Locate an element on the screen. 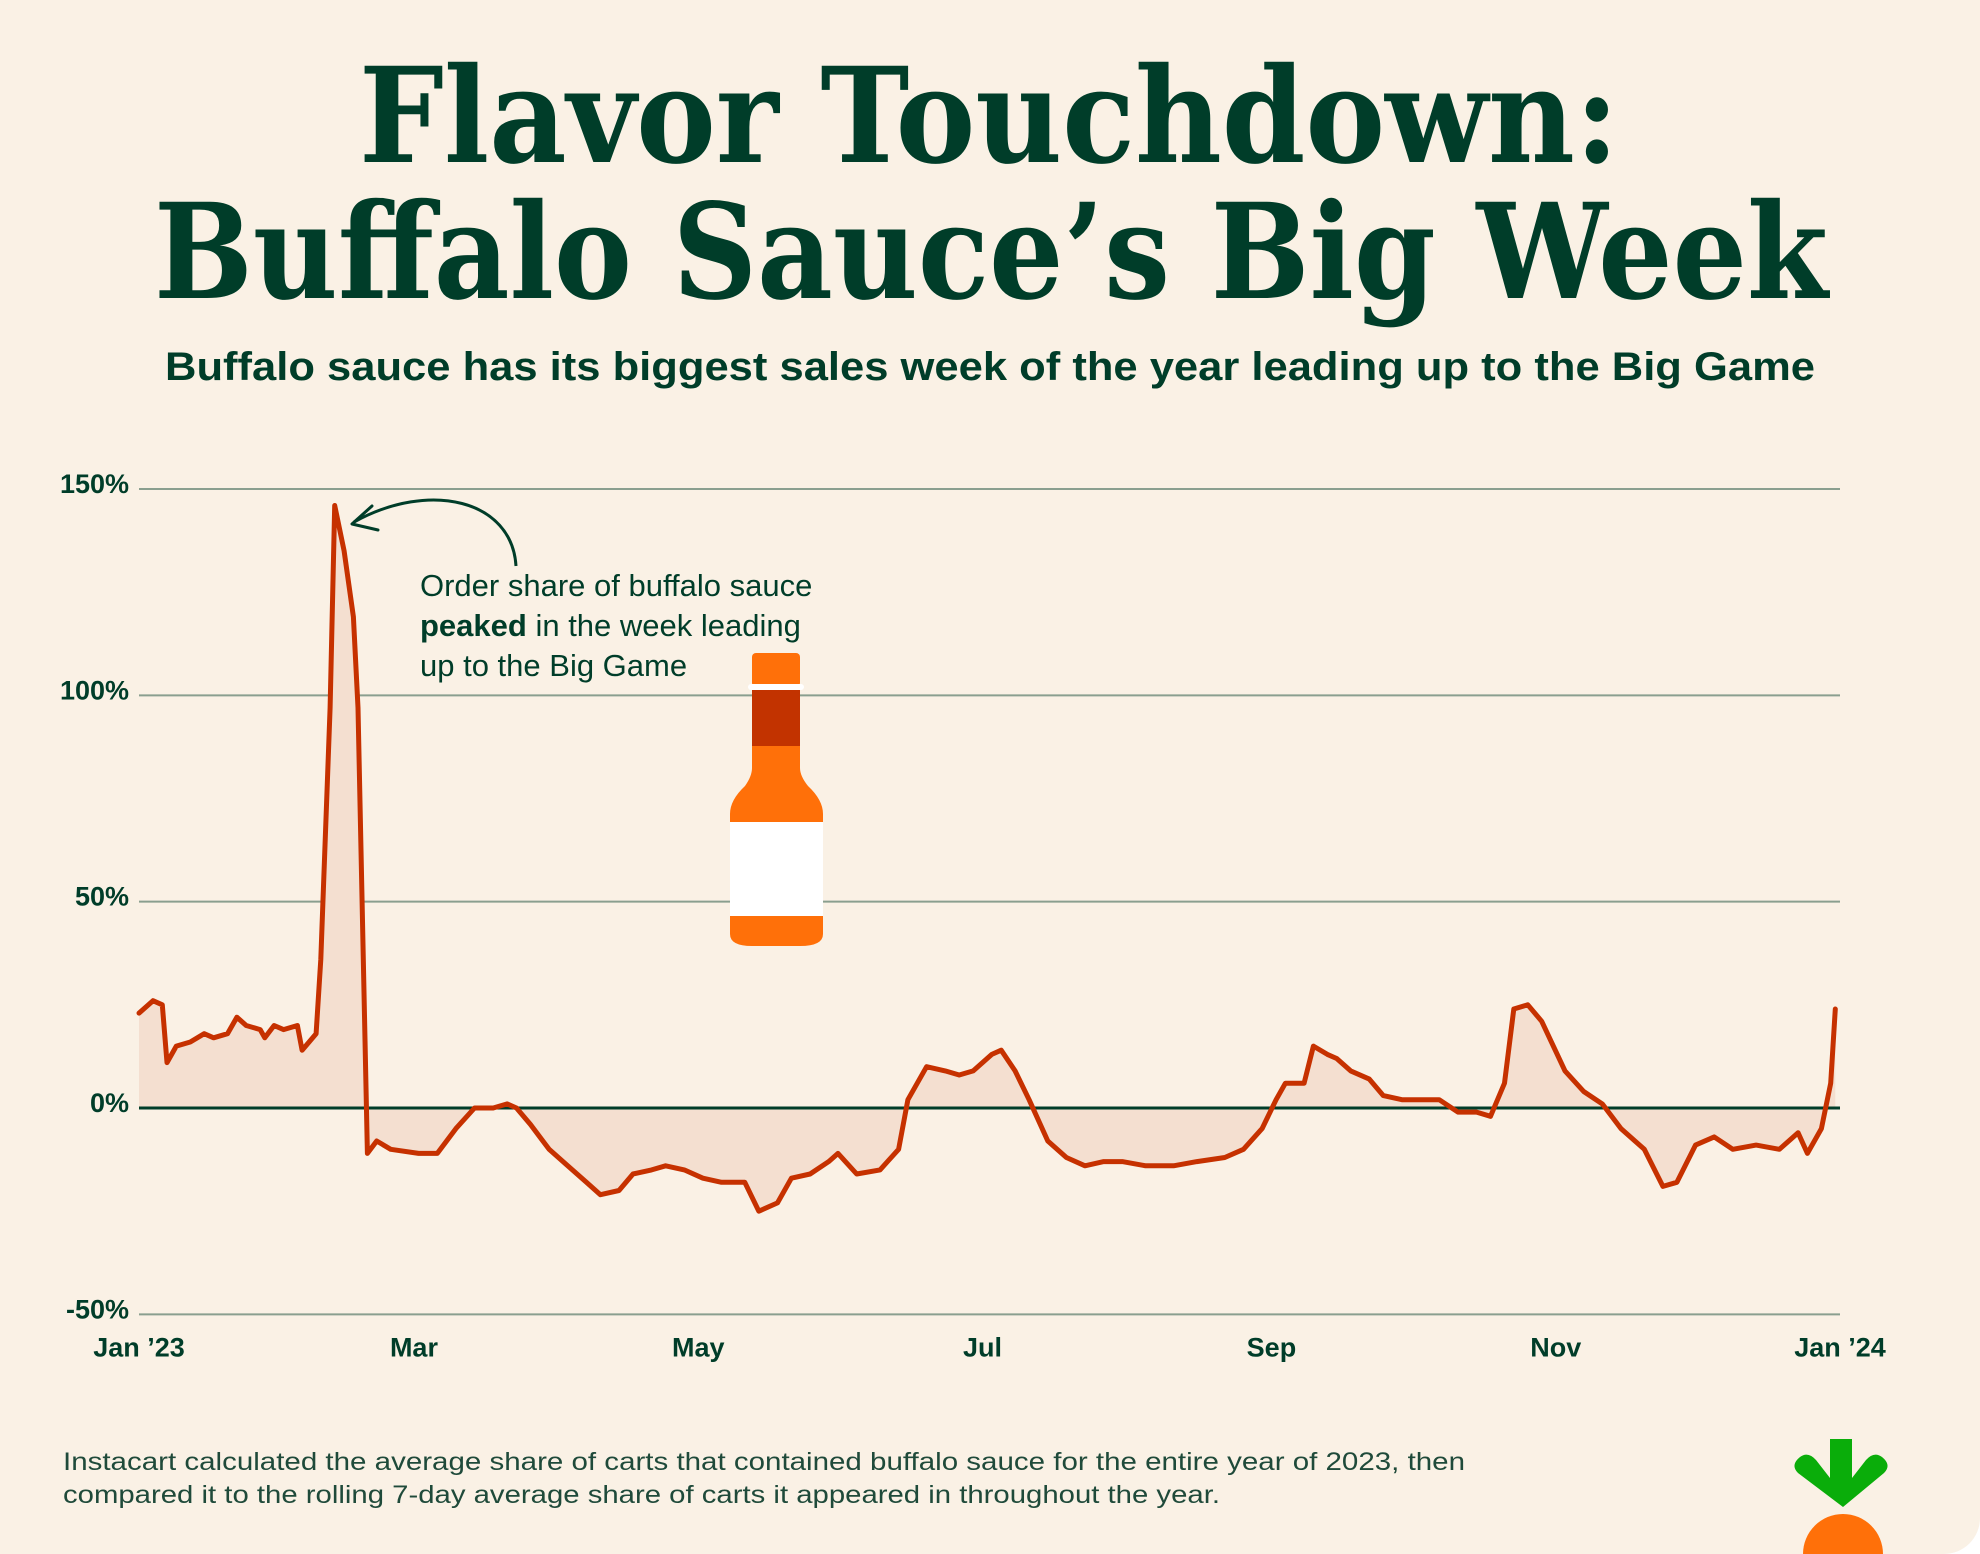  hot-sauce-bottle-icon is located at coordinates (776, 799).